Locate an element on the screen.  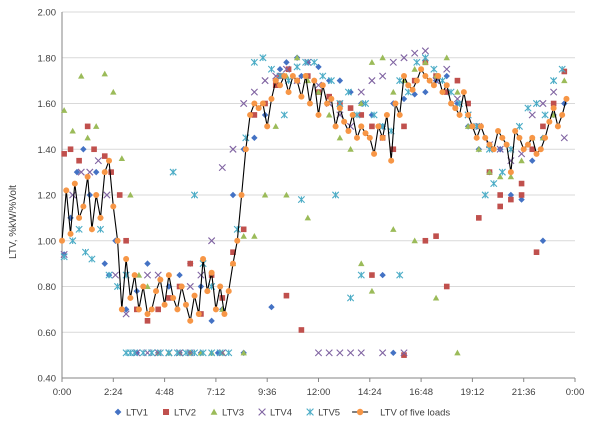
legend-label: LTV3 is located at coordinates (233, 413).